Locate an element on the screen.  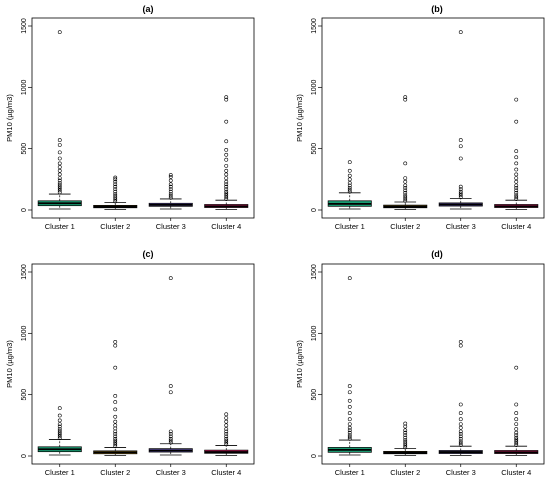
y-tick-label: 500 is located at coordinates (24, 395).